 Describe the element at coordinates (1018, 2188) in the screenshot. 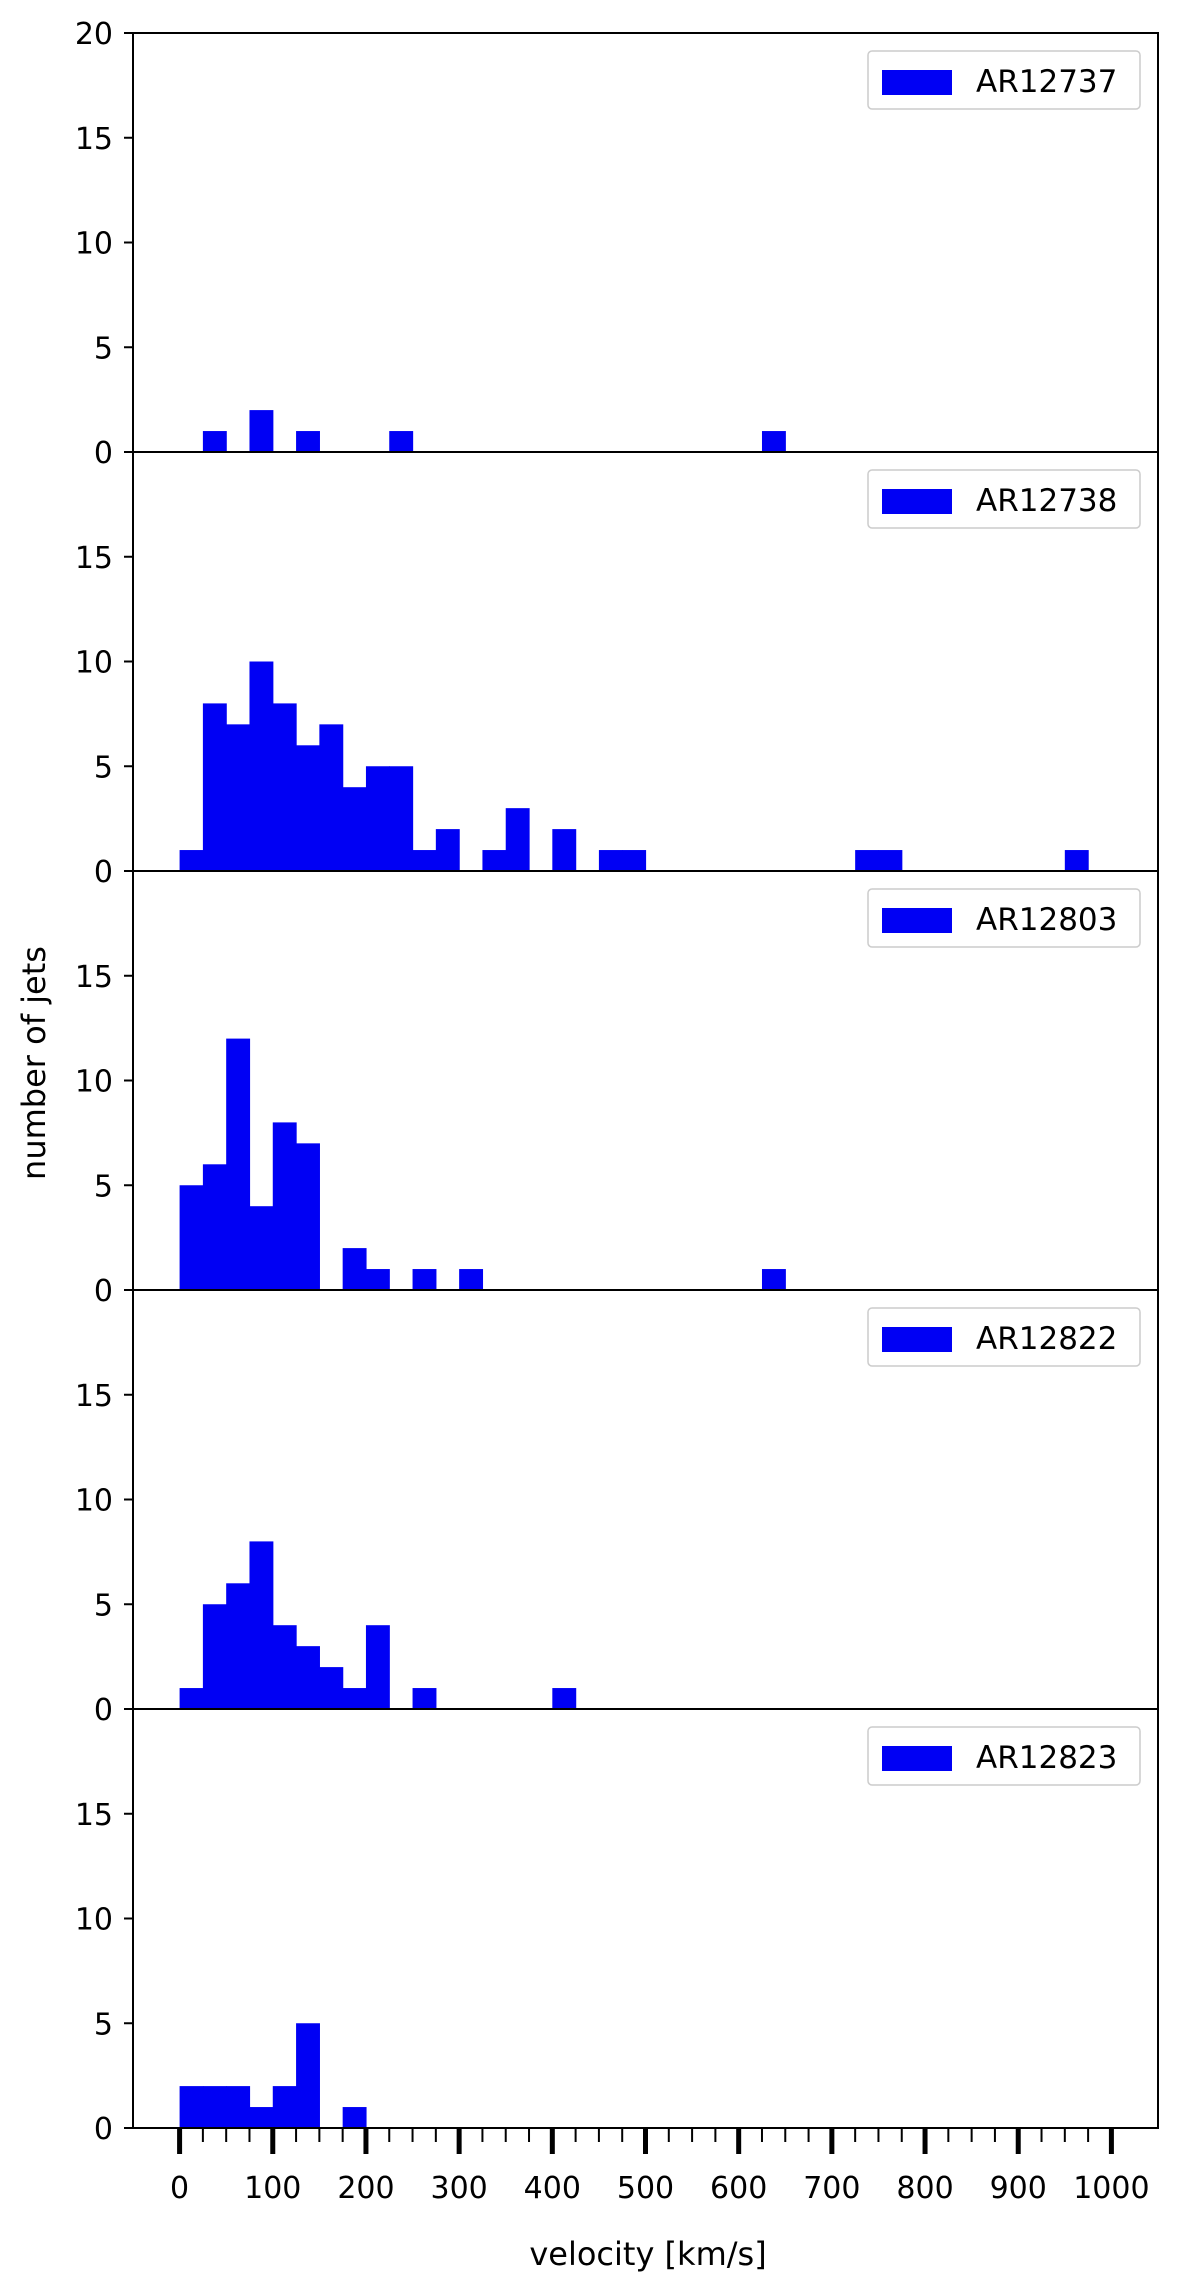

I see `x-tick-label: 900` at that location.